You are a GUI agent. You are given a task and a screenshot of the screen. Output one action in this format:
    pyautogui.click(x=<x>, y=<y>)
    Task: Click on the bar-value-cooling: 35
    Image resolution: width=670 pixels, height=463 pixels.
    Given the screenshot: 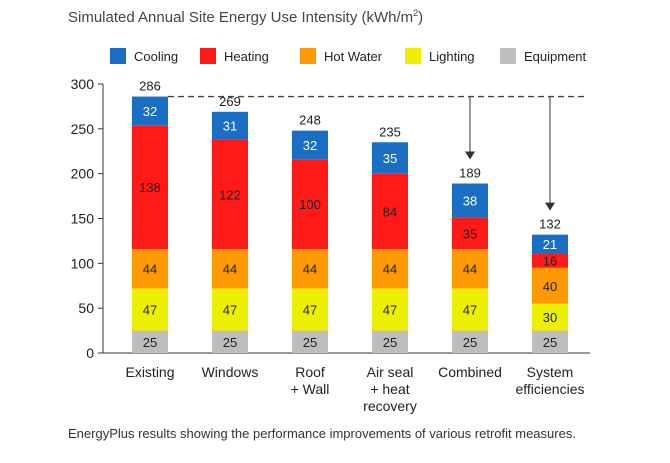 What is the action you would take?
    pyautogui.click(x=390, y=158)
    